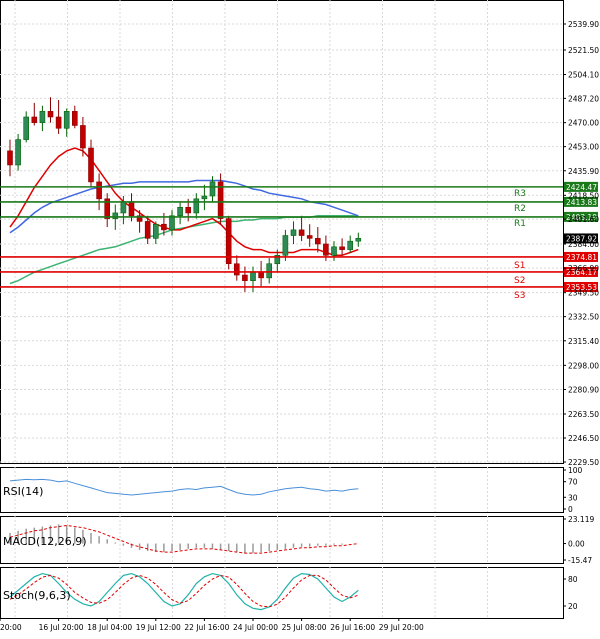 This screenshot has height=639, width=600. What do you see at coordinates (255, 627) in the screenshot?
I see `time-tick-label: 24 Jul 00:00` at bounding box center [255, 627].